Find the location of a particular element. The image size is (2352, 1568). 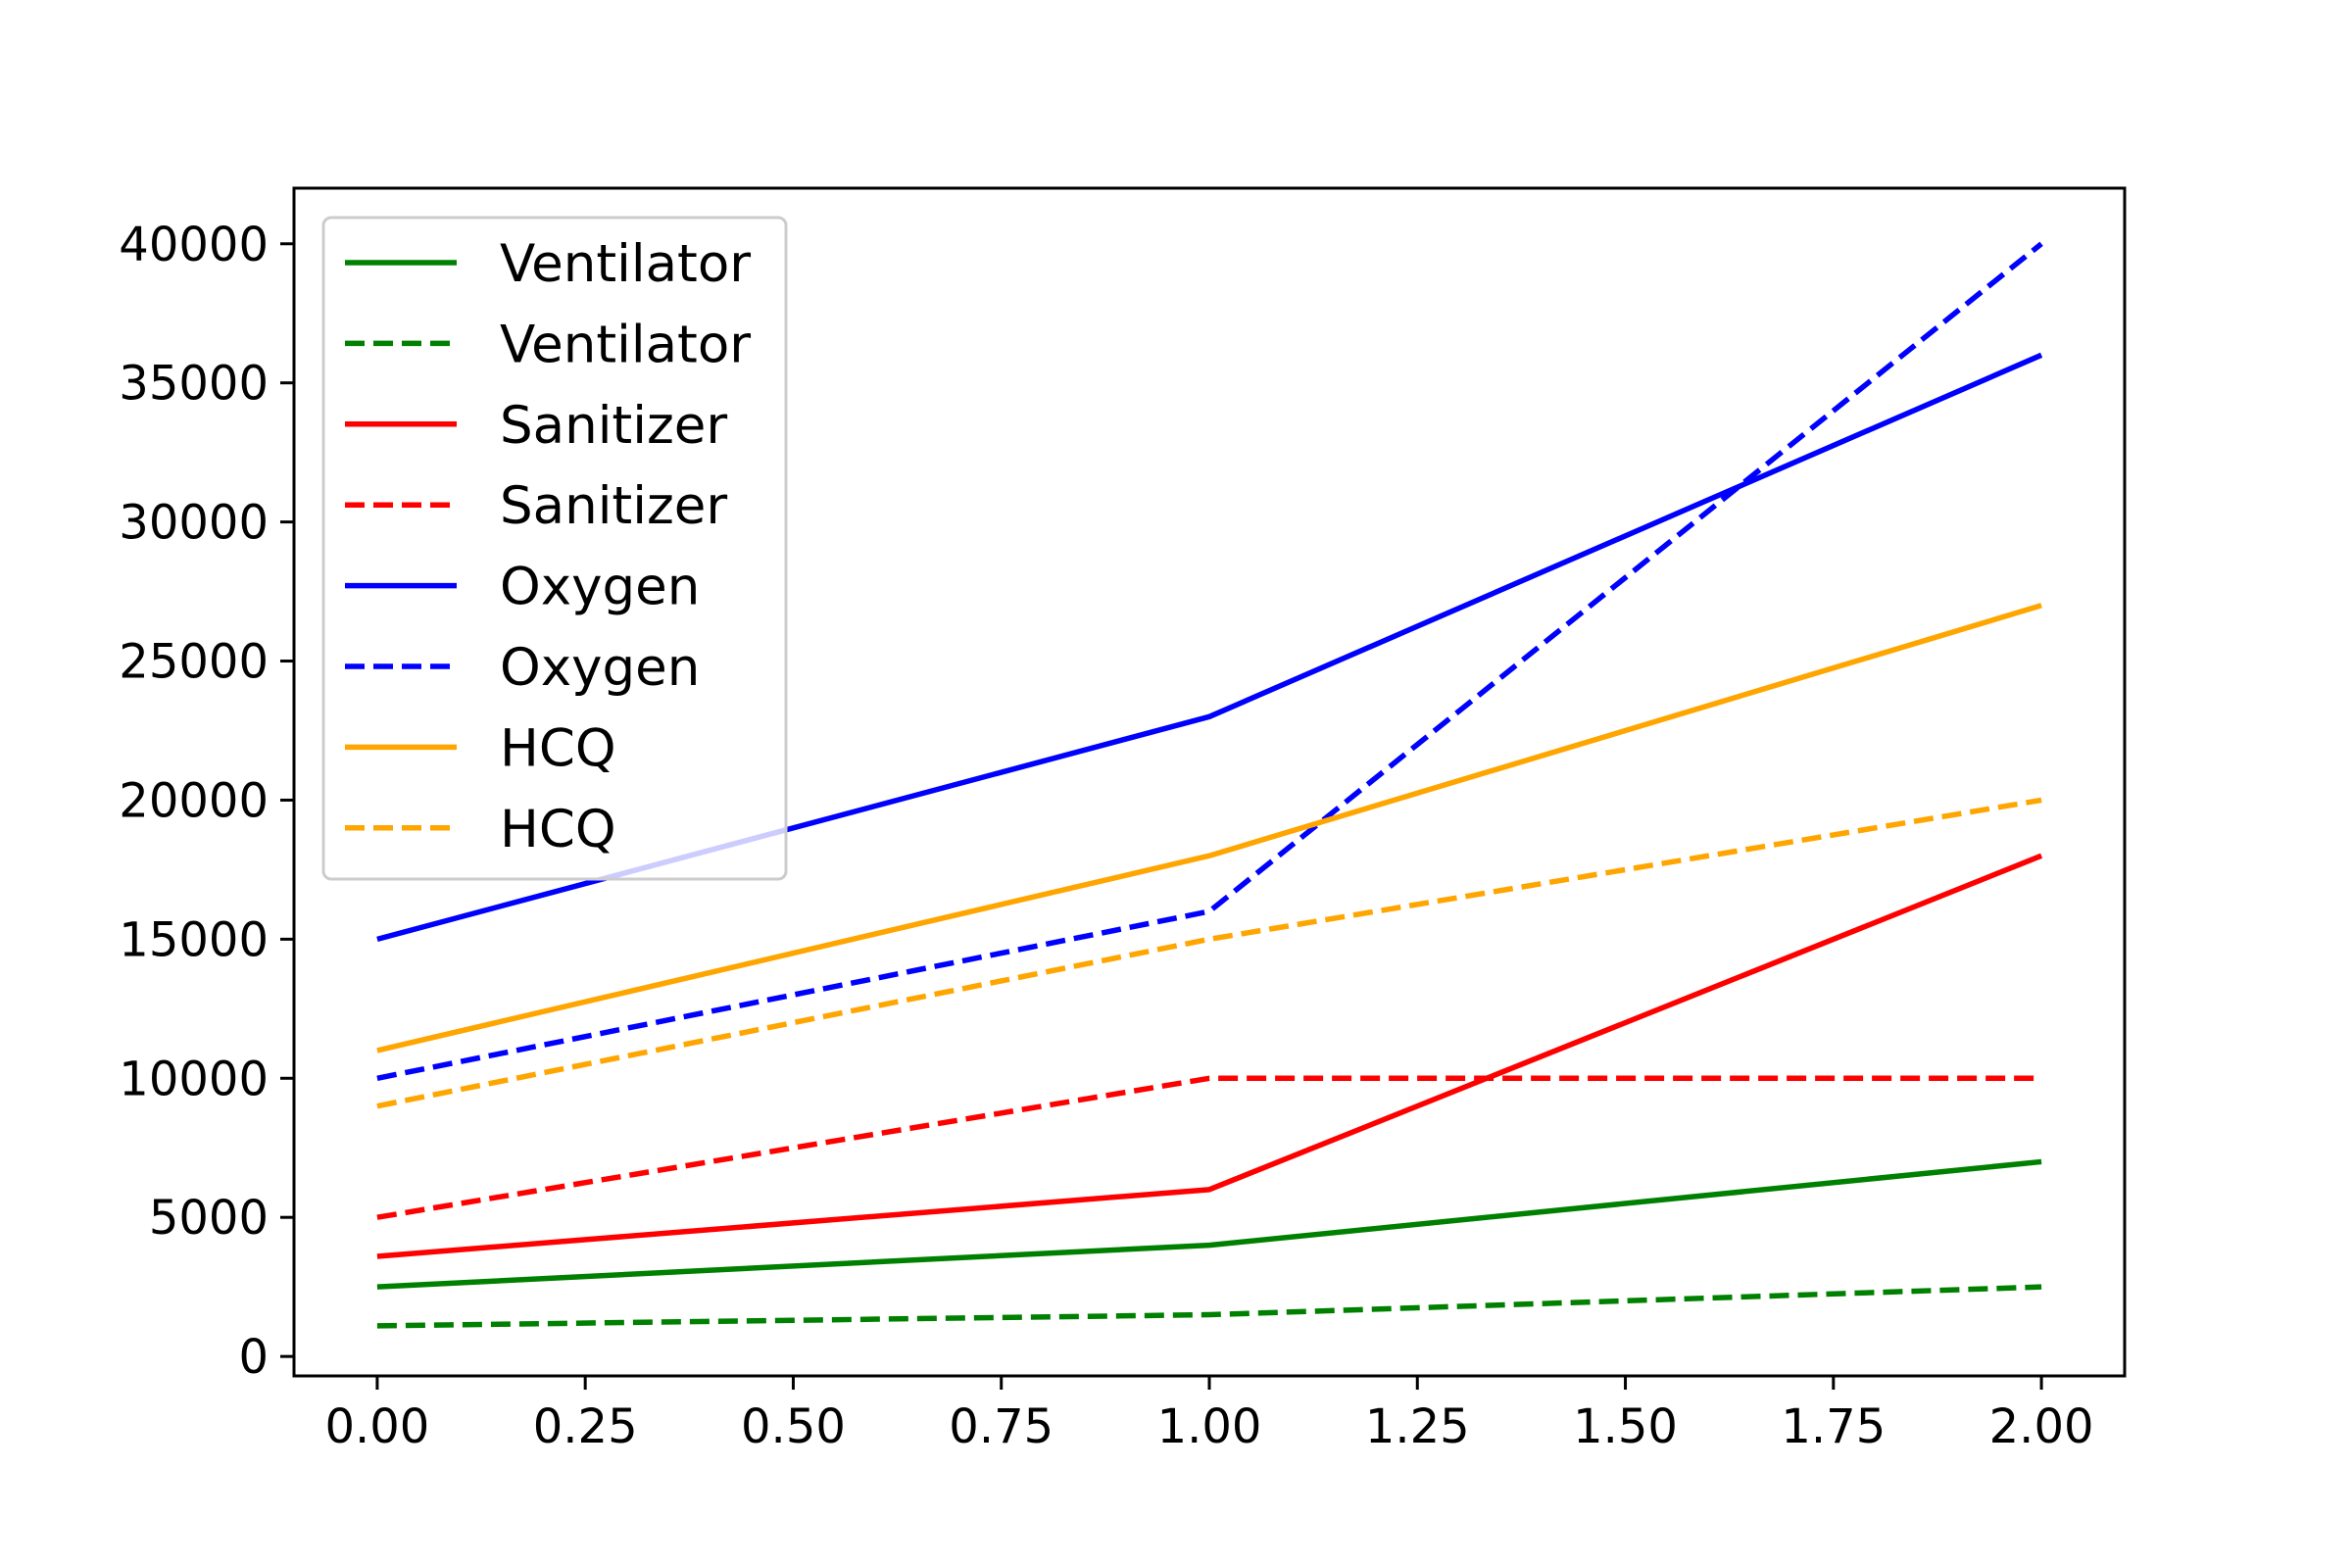

legend-item-oxygen-dashed: Oxygen is located at coordinates (522, 668).